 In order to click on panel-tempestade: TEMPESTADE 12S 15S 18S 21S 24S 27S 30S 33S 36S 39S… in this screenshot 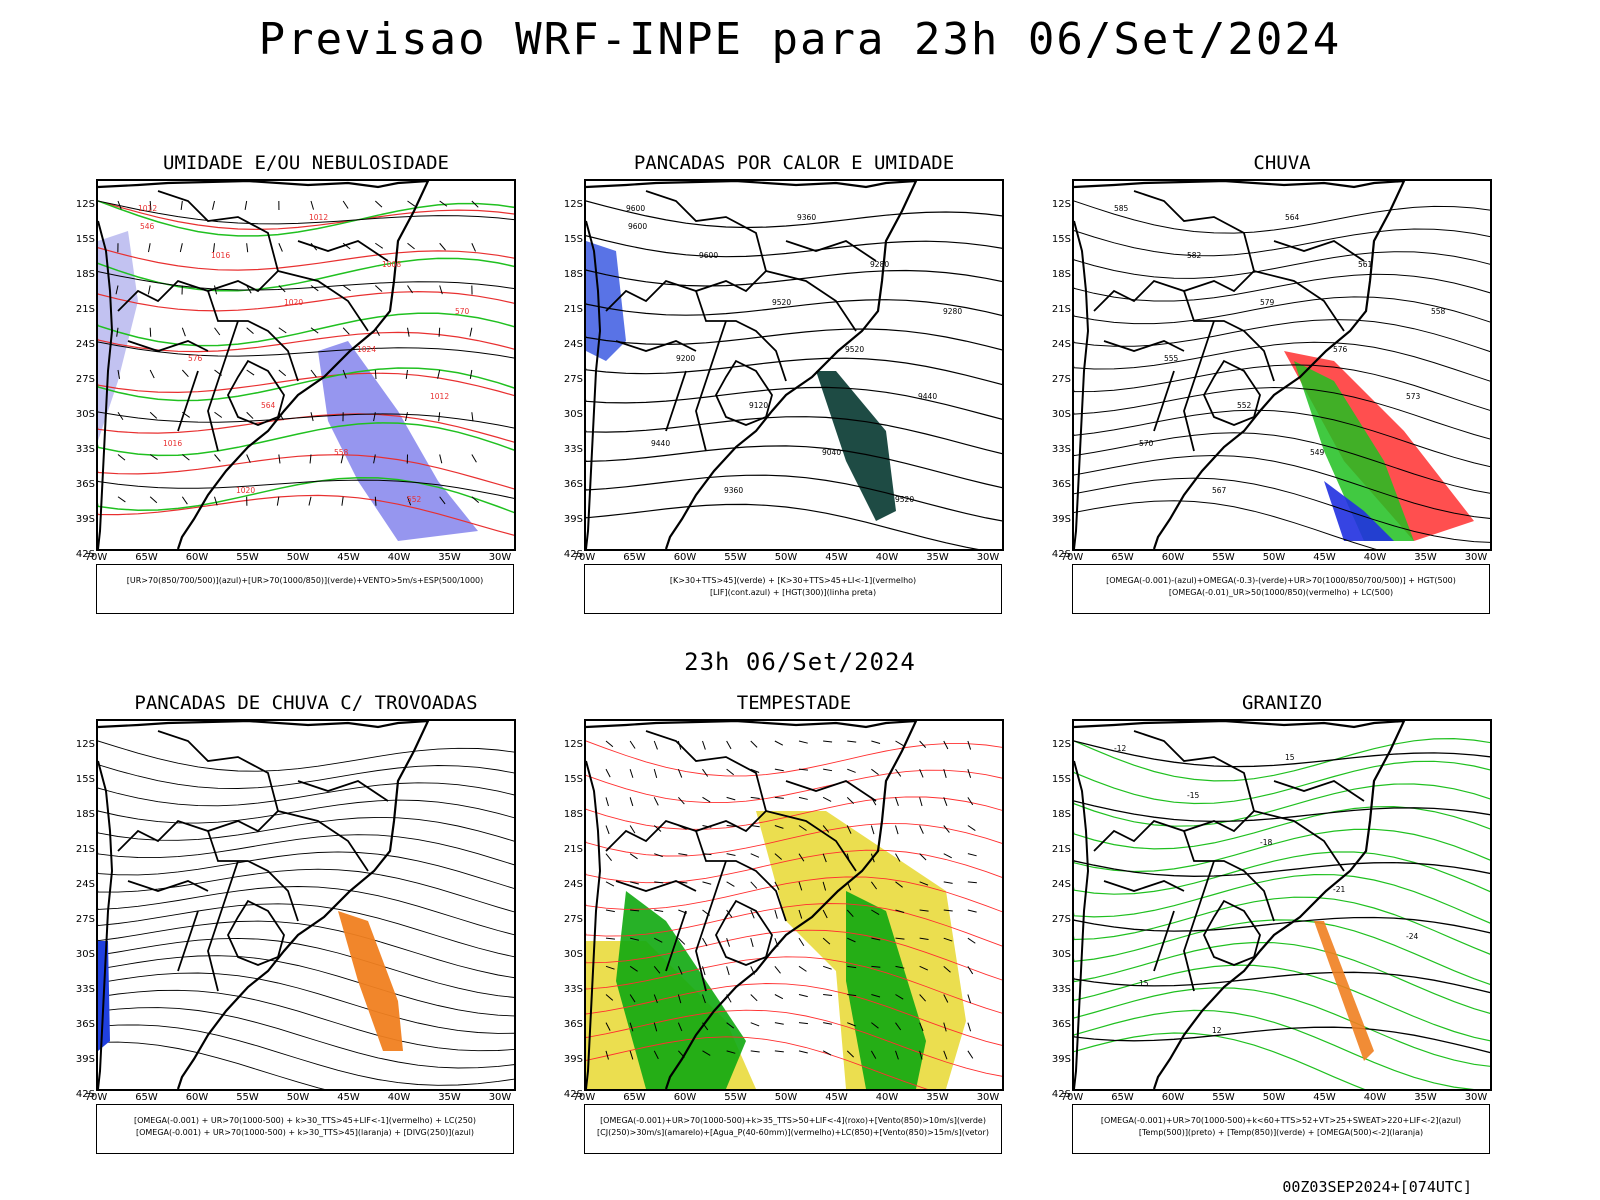, I will do `click(784, 932)`.